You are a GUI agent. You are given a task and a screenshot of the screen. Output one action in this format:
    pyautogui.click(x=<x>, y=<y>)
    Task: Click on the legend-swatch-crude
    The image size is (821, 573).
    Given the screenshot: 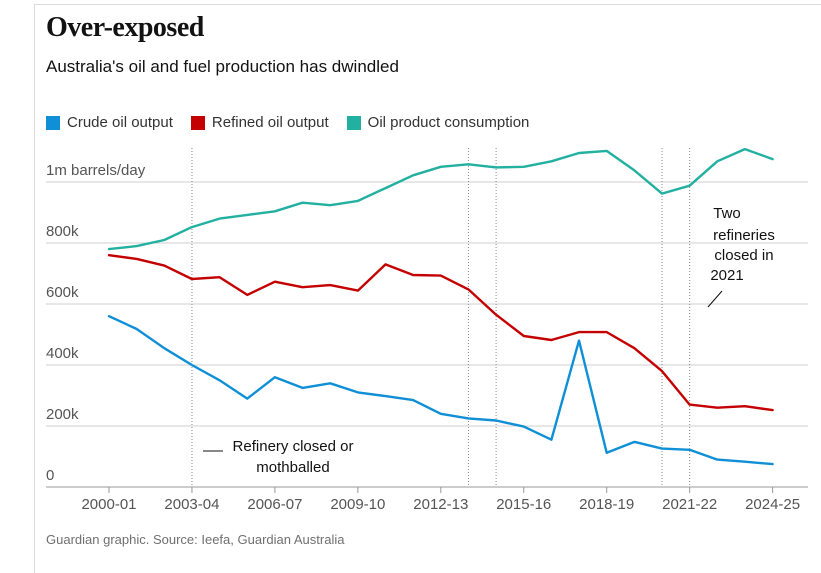 What is the action you would take?
    pyautogui.click(x=53, y=122)
    